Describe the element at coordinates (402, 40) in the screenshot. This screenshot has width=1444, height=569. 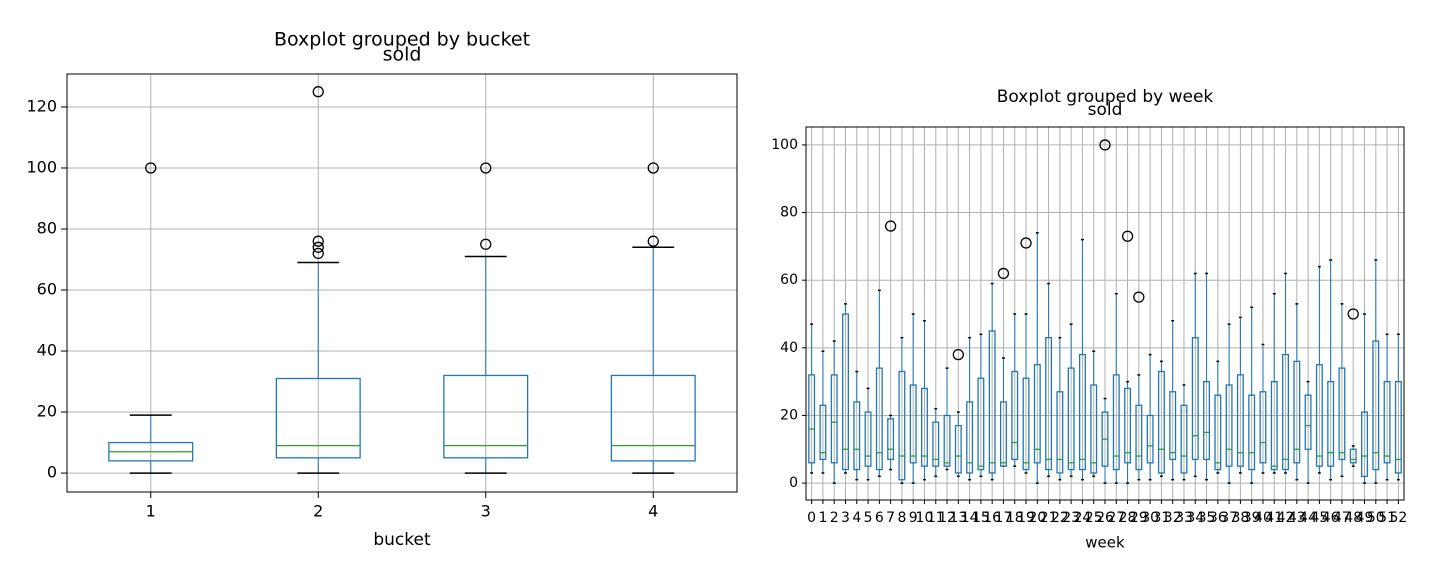
I see `chart-title: Boxplot grouped by bucket` at that location.